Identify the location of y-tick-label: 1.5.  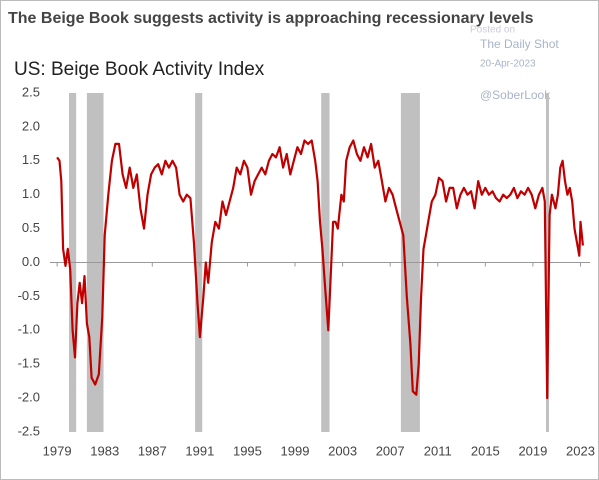
(31, 159).